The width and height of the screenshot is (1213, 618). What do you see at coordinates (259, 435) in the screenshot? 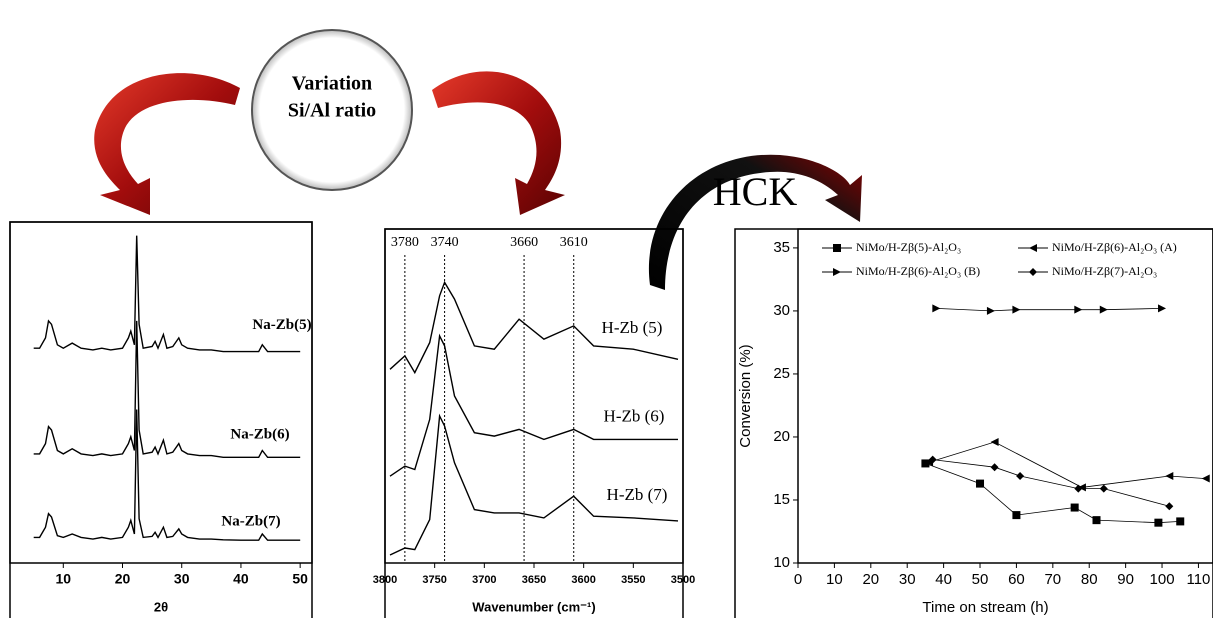
I see `series-label: Na-Zb(6)` at bounding box center [259, 435].